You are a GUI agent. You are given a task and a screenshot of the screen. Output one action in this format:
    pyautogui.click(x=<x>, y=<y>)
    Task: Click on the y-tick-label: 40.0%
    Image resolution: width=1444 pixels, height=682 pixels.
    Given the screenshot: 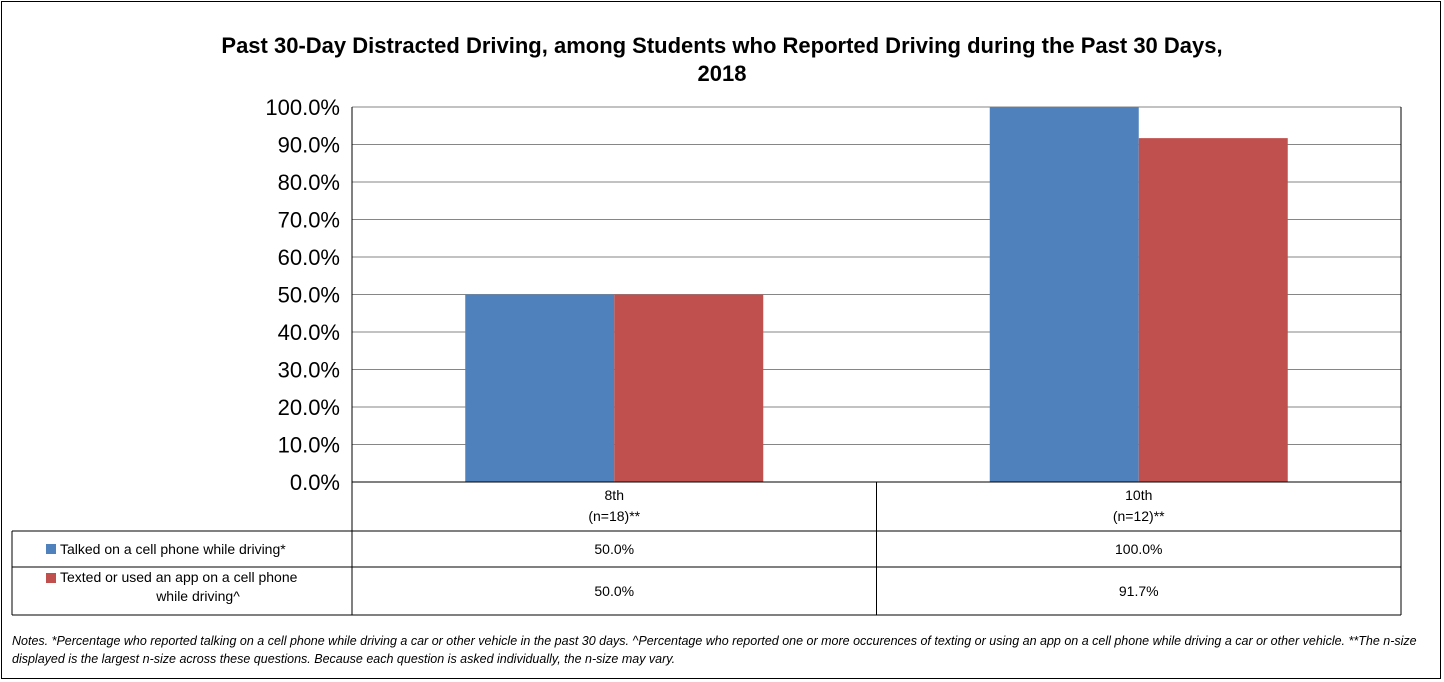 What is the action you would take?
    pyautogui.click(x=309, y=332)
    